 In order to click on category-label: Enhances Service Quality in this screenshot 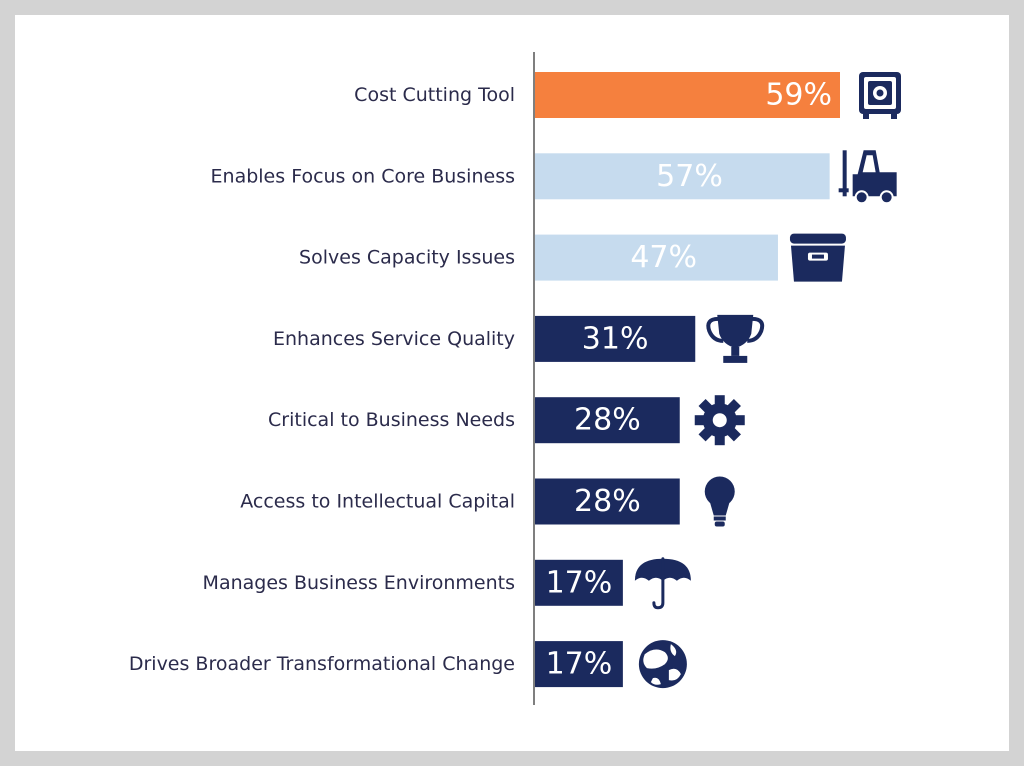, I will do `click(394, 339)`.